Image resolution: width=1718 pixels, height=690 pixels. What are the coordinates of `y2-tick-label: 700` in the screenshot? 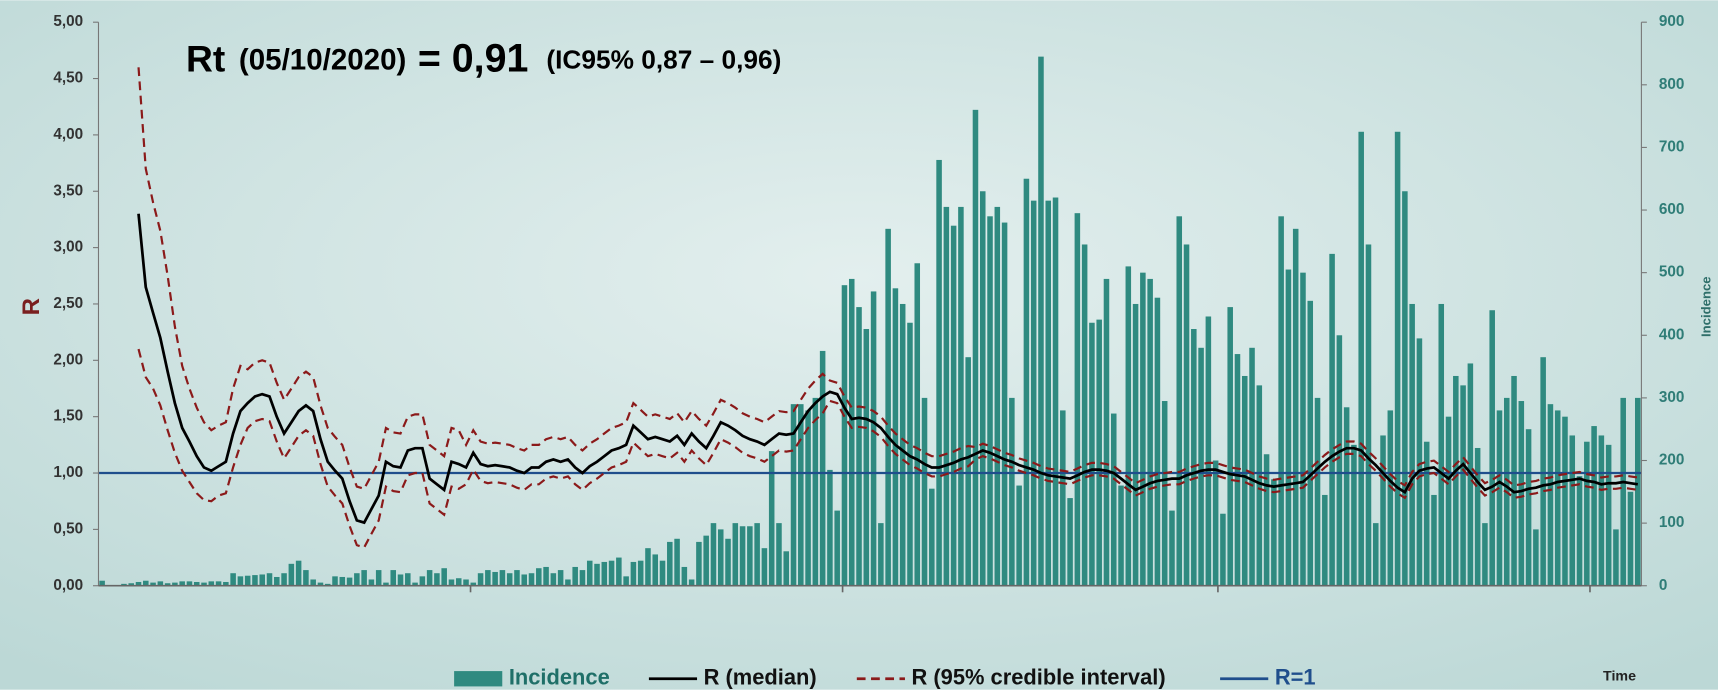 It's located at (1672, 146).